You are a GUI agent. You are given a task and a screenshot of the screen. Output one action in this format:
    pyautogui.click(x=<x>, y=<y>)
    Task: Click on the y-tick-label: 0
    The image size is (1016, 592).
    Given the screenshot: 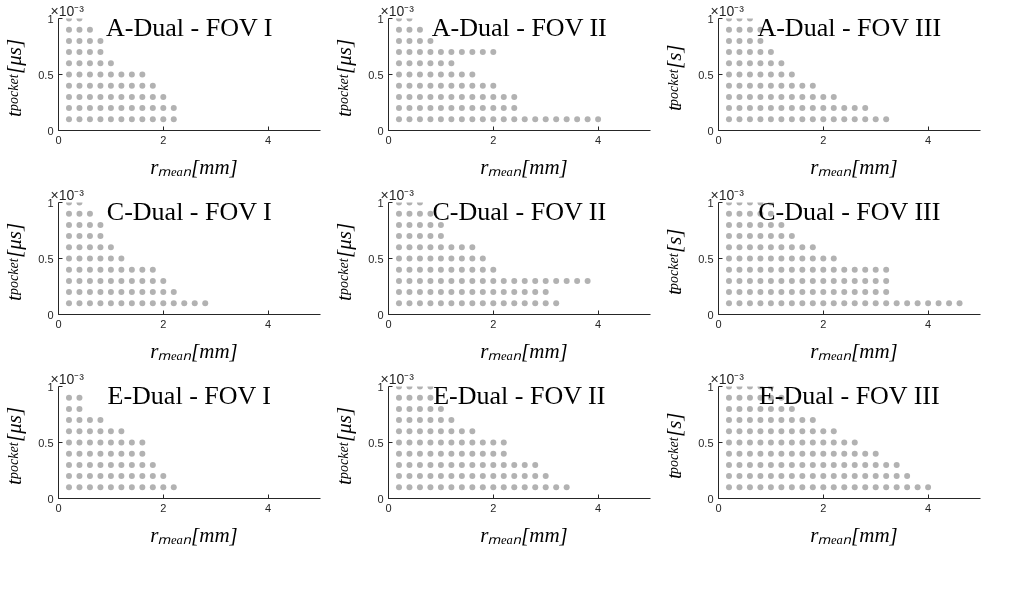 What is the action you would take?
    pyautogui.click(x=710, y=314)
    